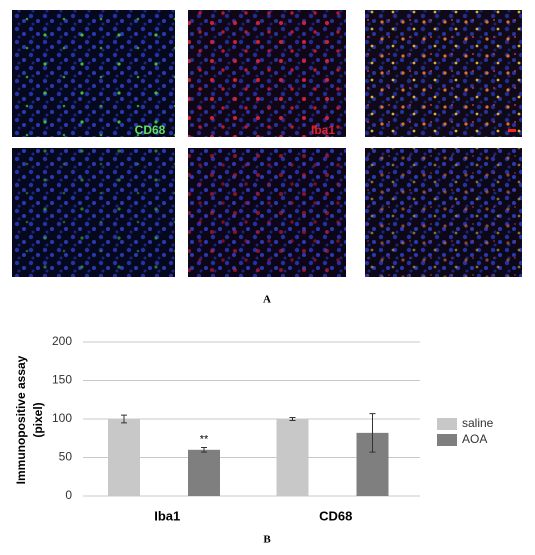  Describe the element at coordinates (478, 423) in the screenshot. I see `legend-label: saline` at that location.